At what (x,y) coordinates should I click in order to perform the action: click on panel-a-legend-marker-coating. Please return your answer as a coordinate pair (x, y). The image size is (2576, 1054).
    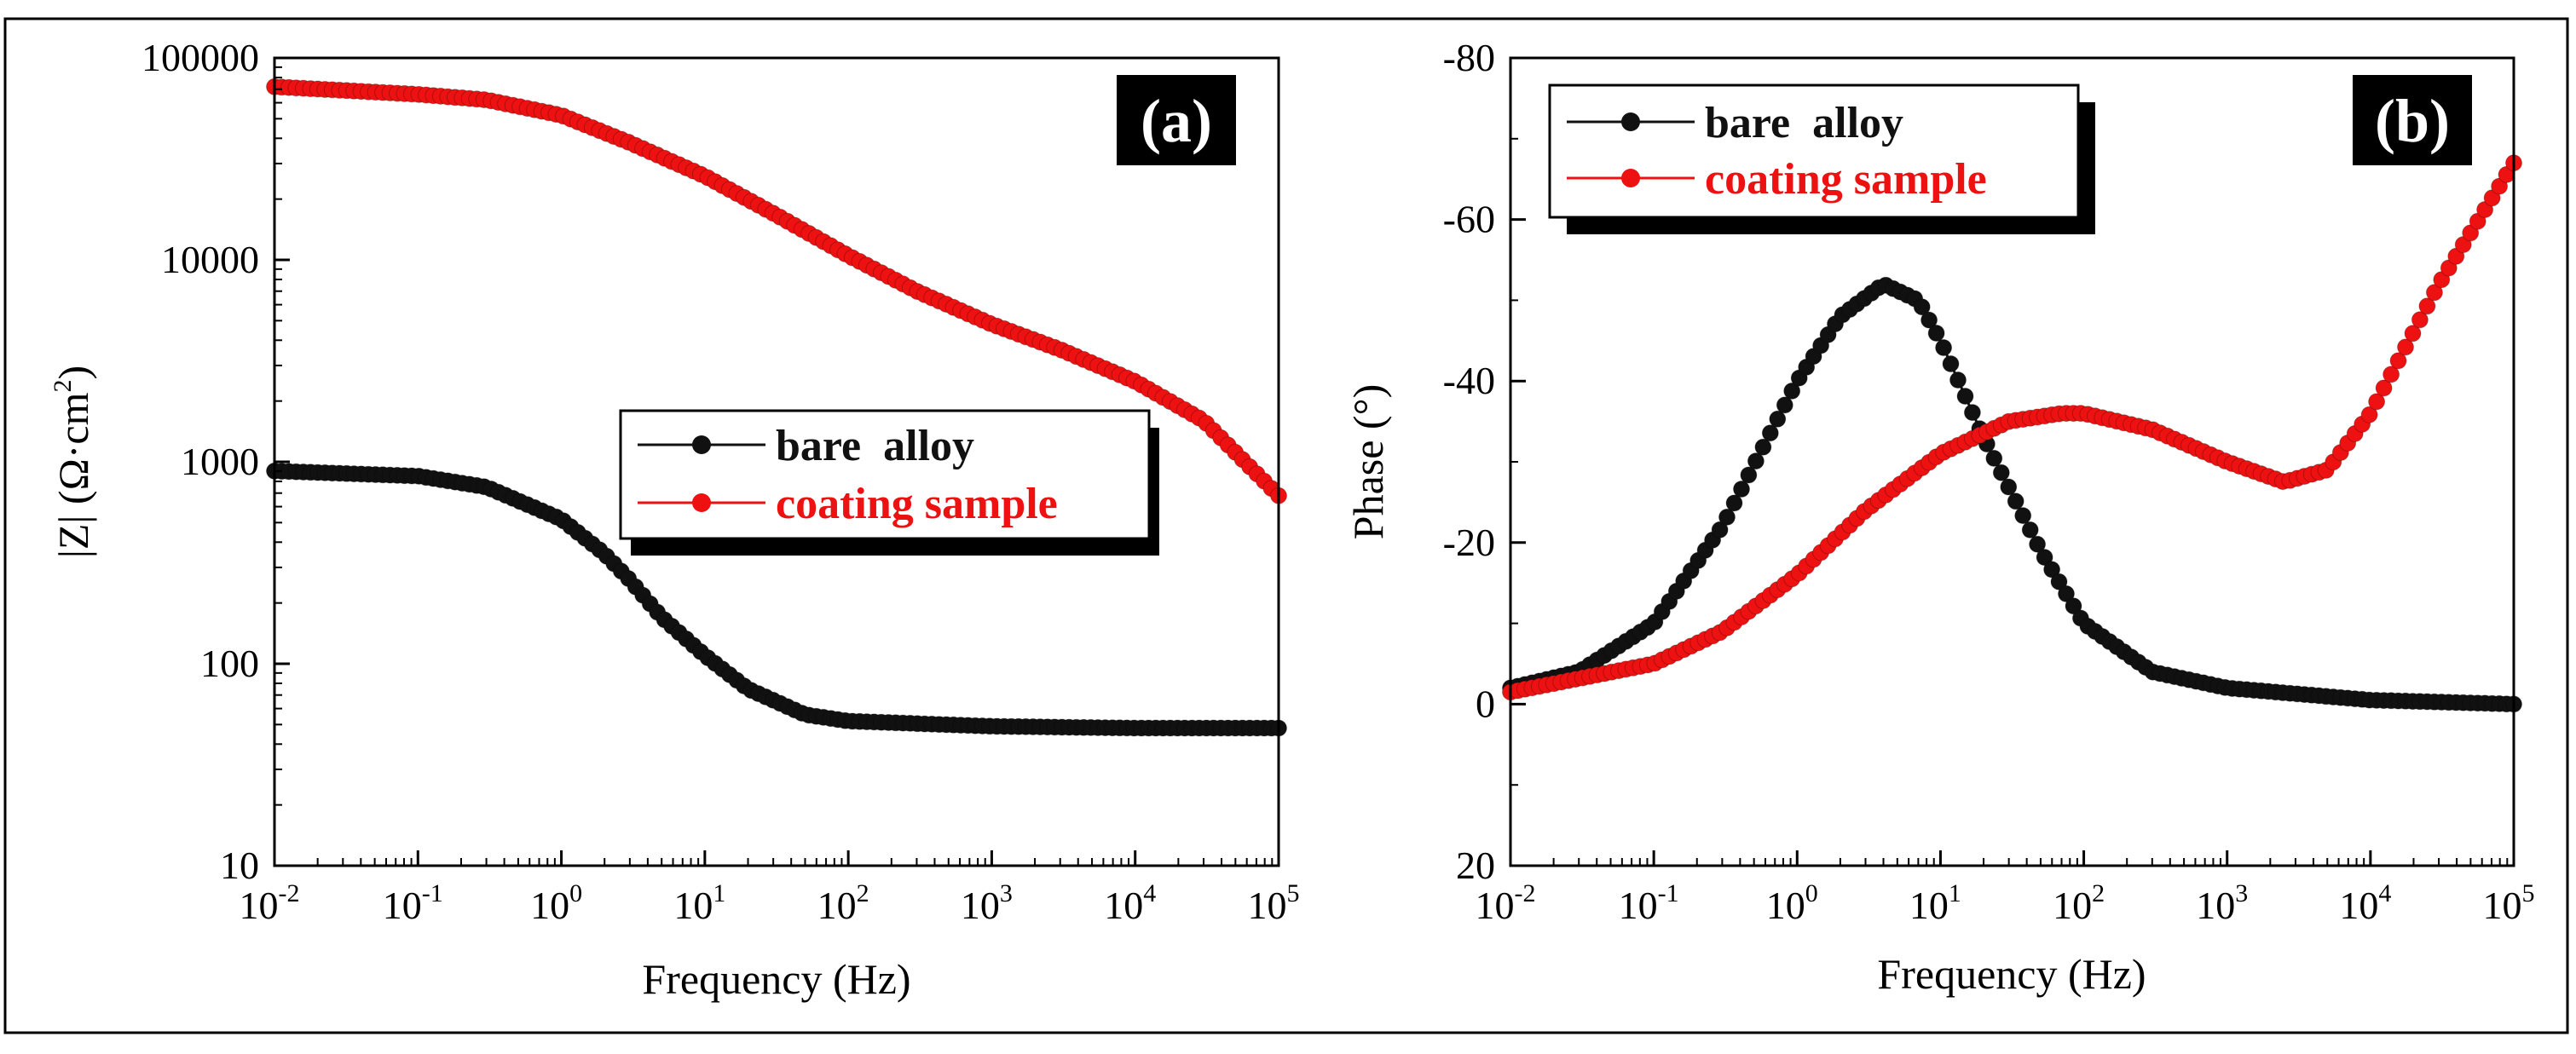
    Looking at the image, I should click on (701, 502).